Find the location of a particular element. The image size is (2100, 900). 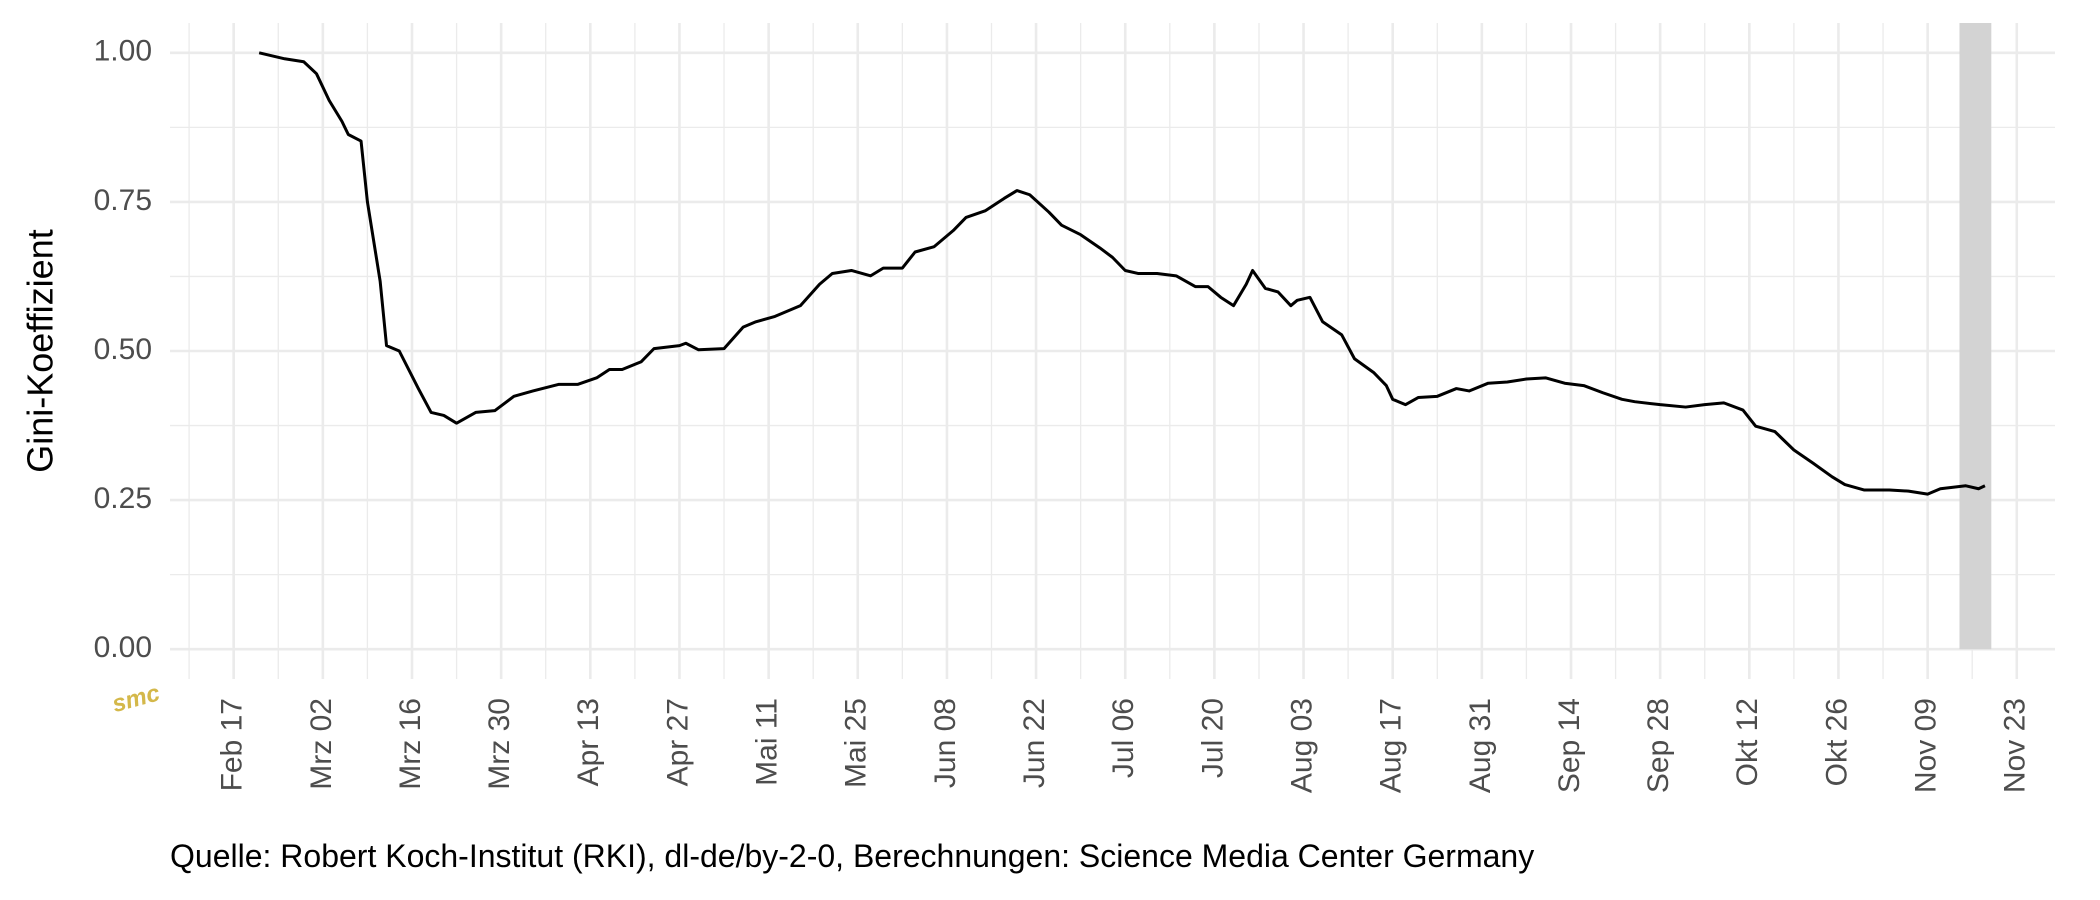

x-tick-label: Apr 27 is located at coordinates (677, 742).